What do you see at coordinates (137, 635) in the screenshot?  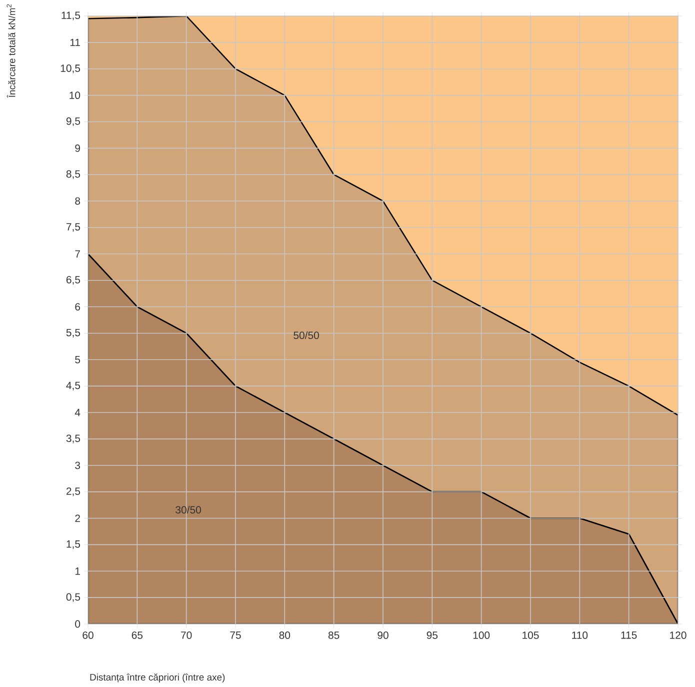 I see `x-tick-label: 65` at bounding box center [137, 635].